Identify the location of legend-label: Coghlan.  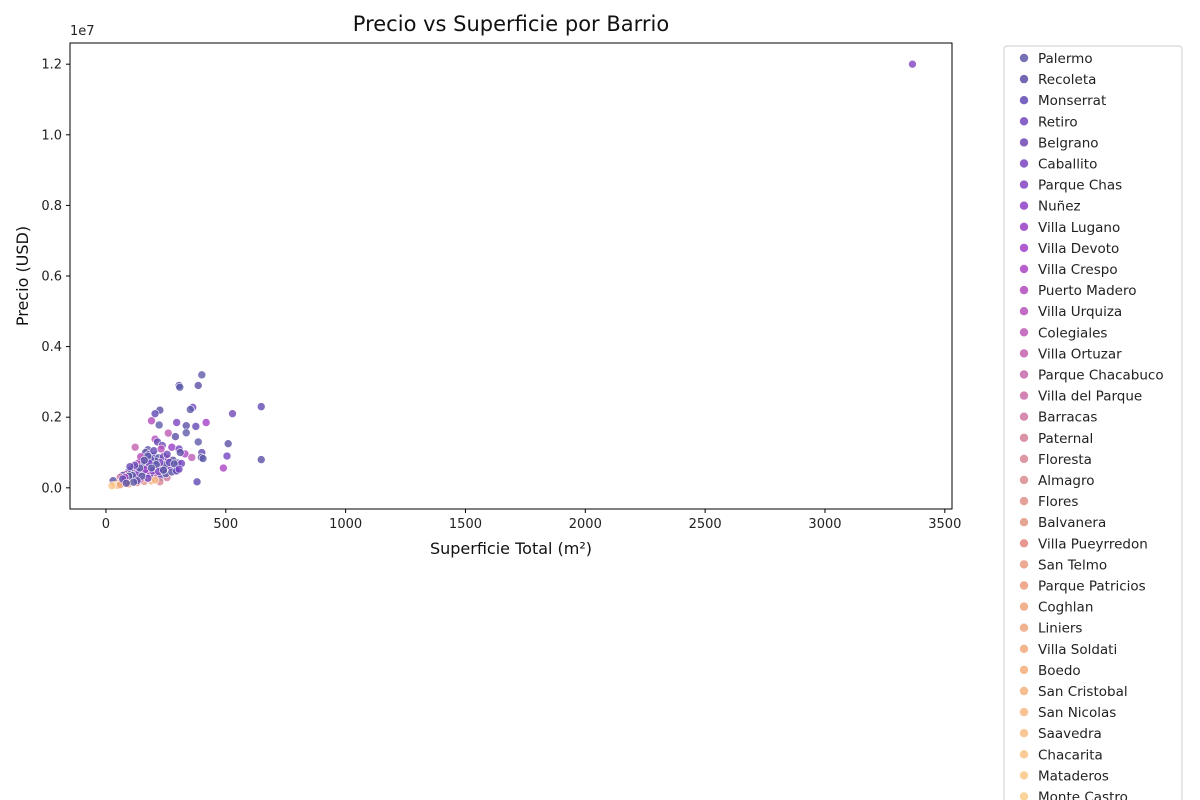
(1065, 608).